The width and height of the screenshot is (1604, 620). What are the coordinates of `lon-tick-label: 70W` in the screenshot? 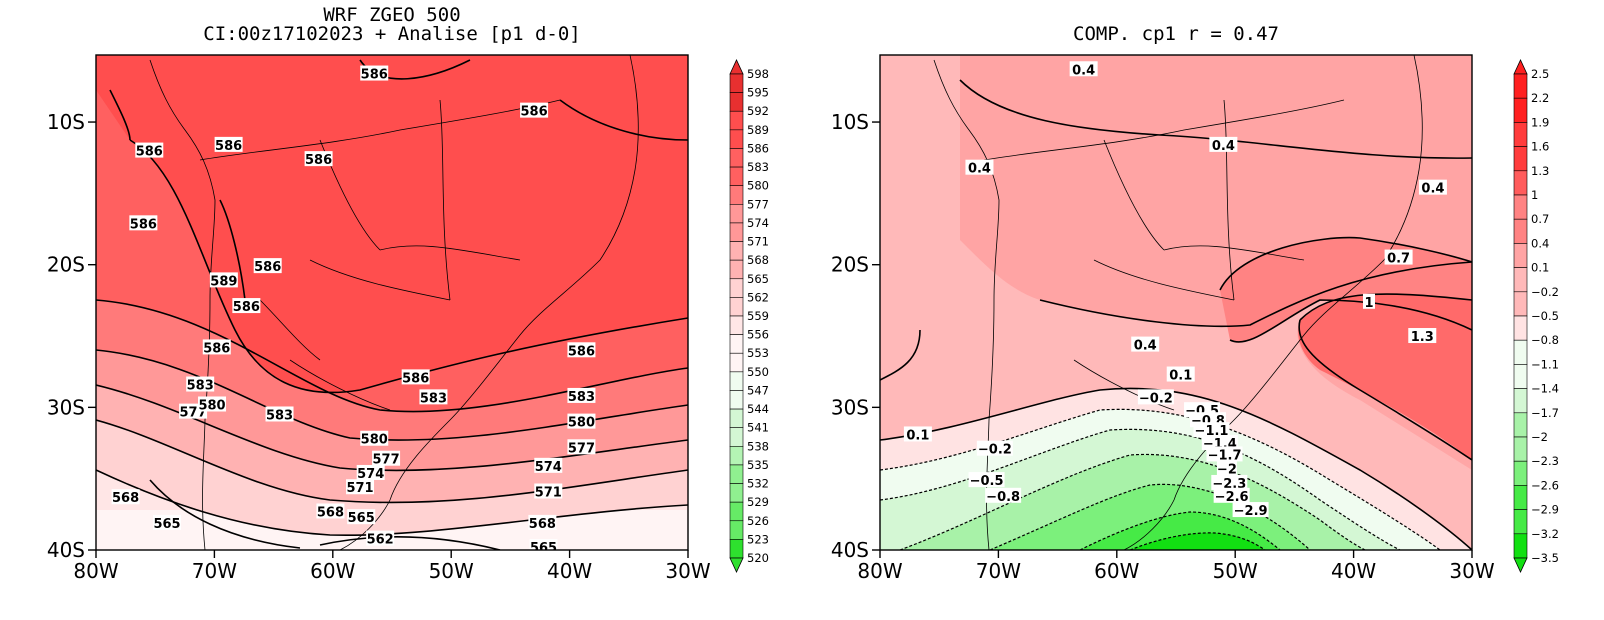 It's located at (998, 571).